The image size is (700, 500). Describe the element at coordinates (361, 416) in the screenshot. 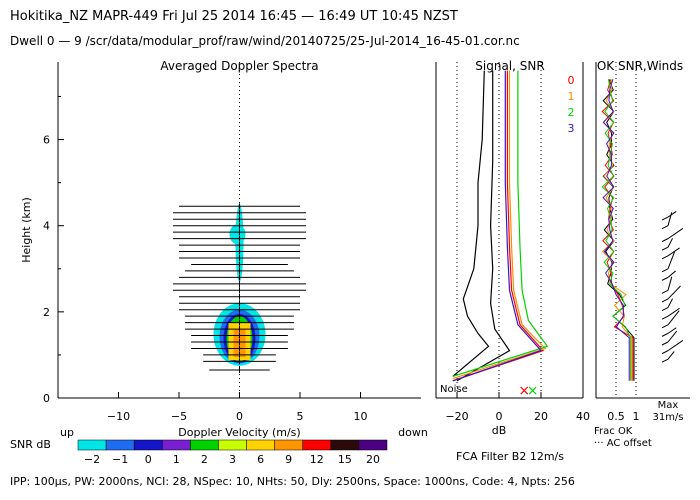

I see `spectra-xtick-label: 10` at that location.